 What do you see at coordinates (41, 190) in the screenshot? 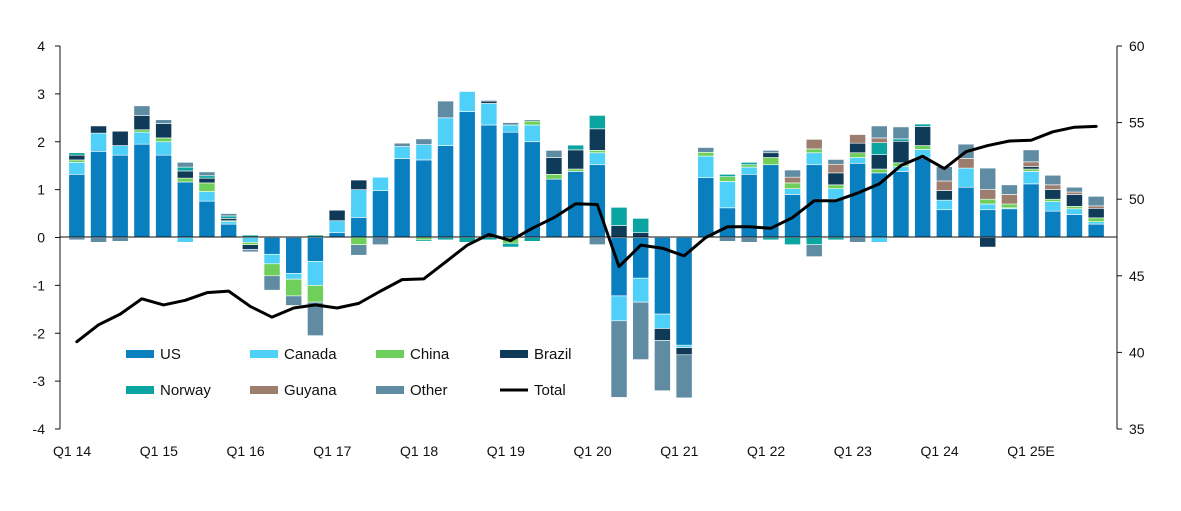
I see `left-tick-label: 1` at bounding box center [41, 190].